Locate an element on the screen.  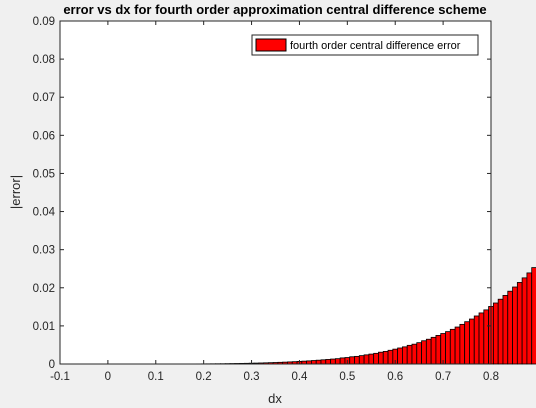
x-tick-label: 0.6 is located at coordinates (395, 377).